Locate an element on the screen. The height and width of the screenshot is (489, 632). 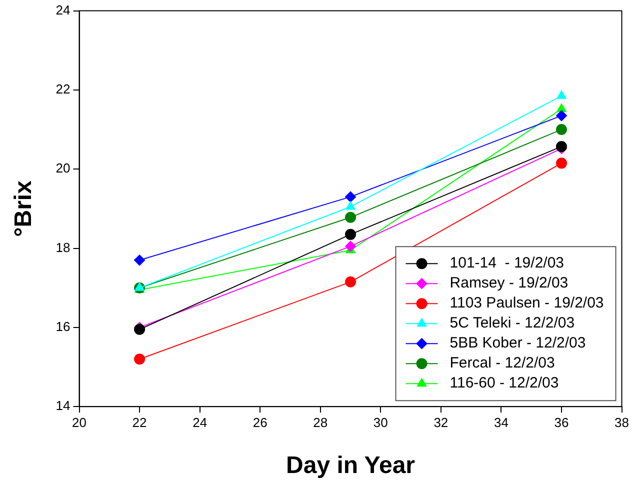
legend-label: 101-14 - 19/2/03 is located at coordinates (507, 263).